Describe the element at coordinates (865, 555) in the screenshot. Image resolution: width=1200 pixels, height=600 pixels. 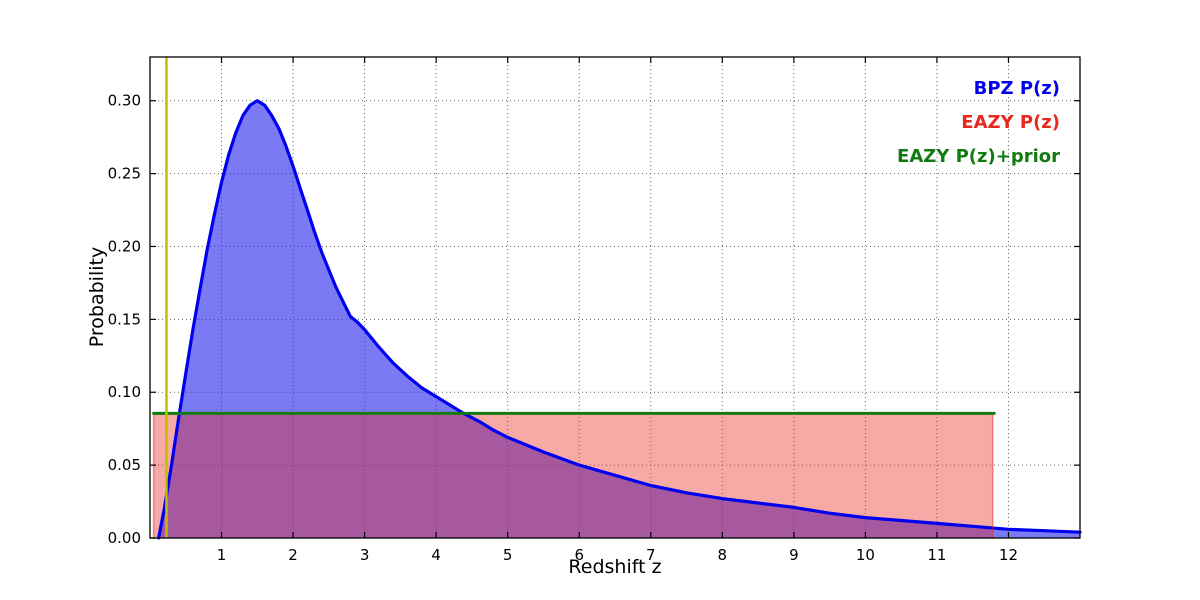
I see `x-tick-label: 10` at that location.